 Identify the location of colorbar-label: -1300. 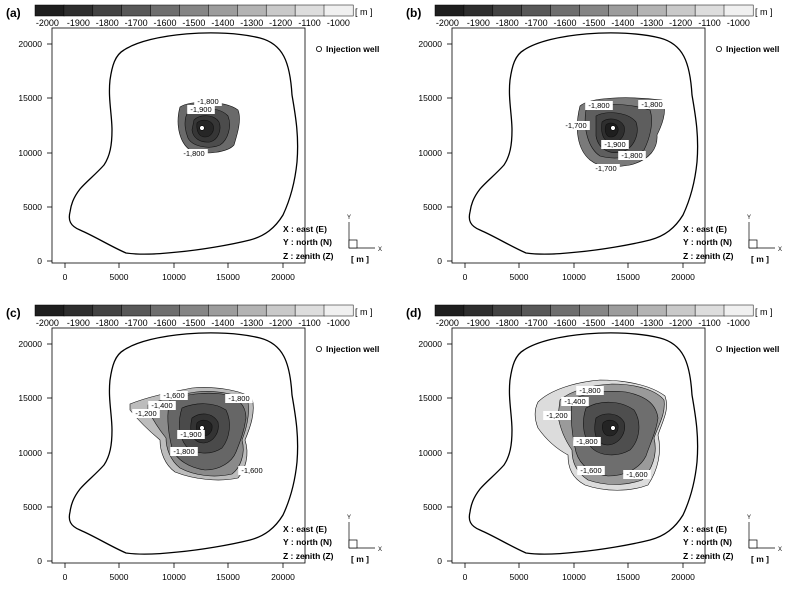
(251, 23).